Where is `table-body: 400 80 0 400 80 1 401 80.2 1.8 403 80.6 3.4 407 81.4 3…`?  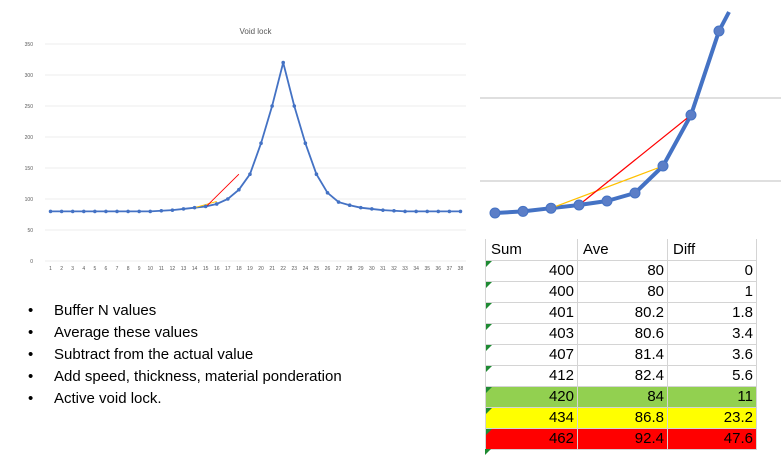
table-body: 400 80 0 400 80 1 401 80.2 1.8 403 80.6 3.4 407 81.4 3… is located at coordinates (621, 354).